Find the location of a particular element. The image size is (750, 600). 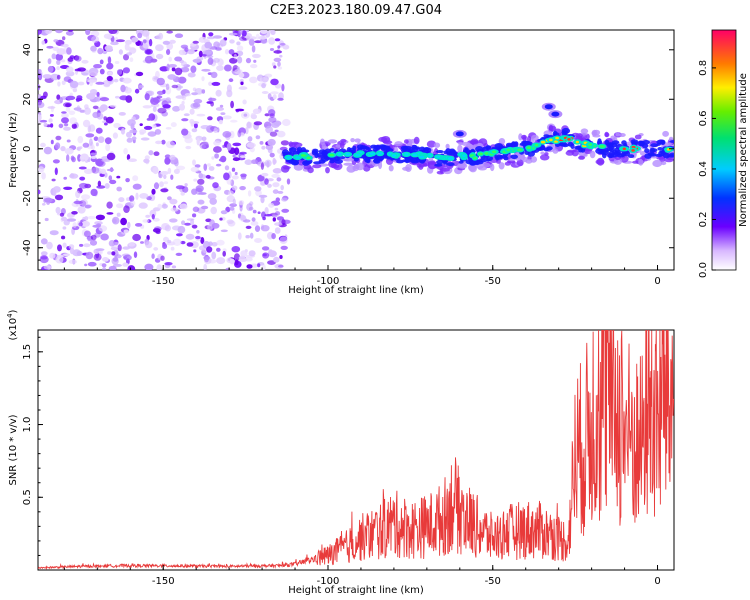

colorbar-tick-label: 0.6 is located at coordinates (703, 118).